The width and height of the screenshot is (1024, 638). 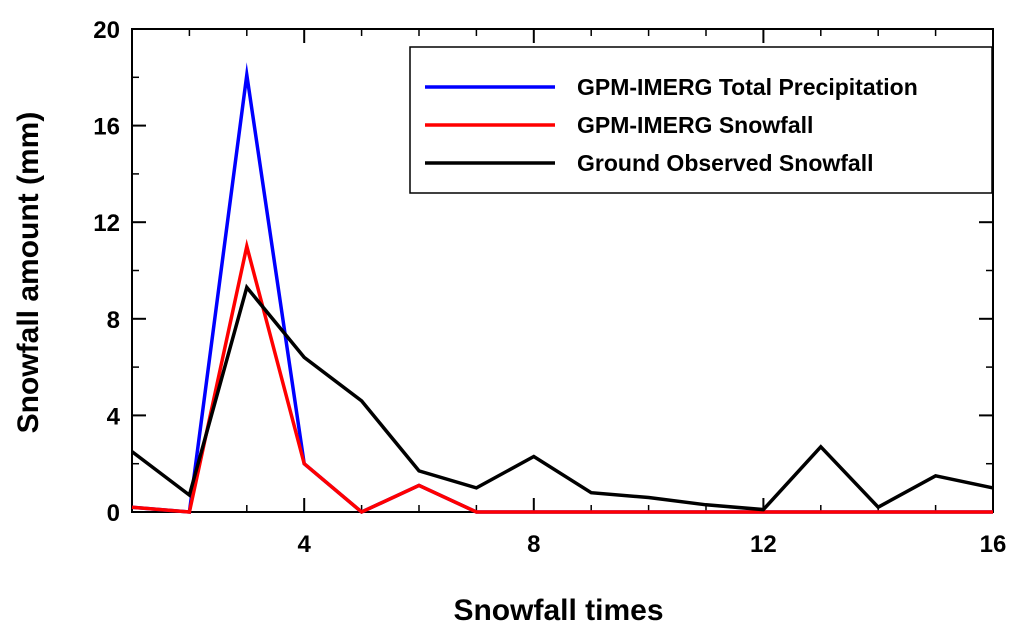 What do you see at coordinates (993, 544) in the screenshot?
I see `x-tick-label: 16` at bounding box center [993, 544].